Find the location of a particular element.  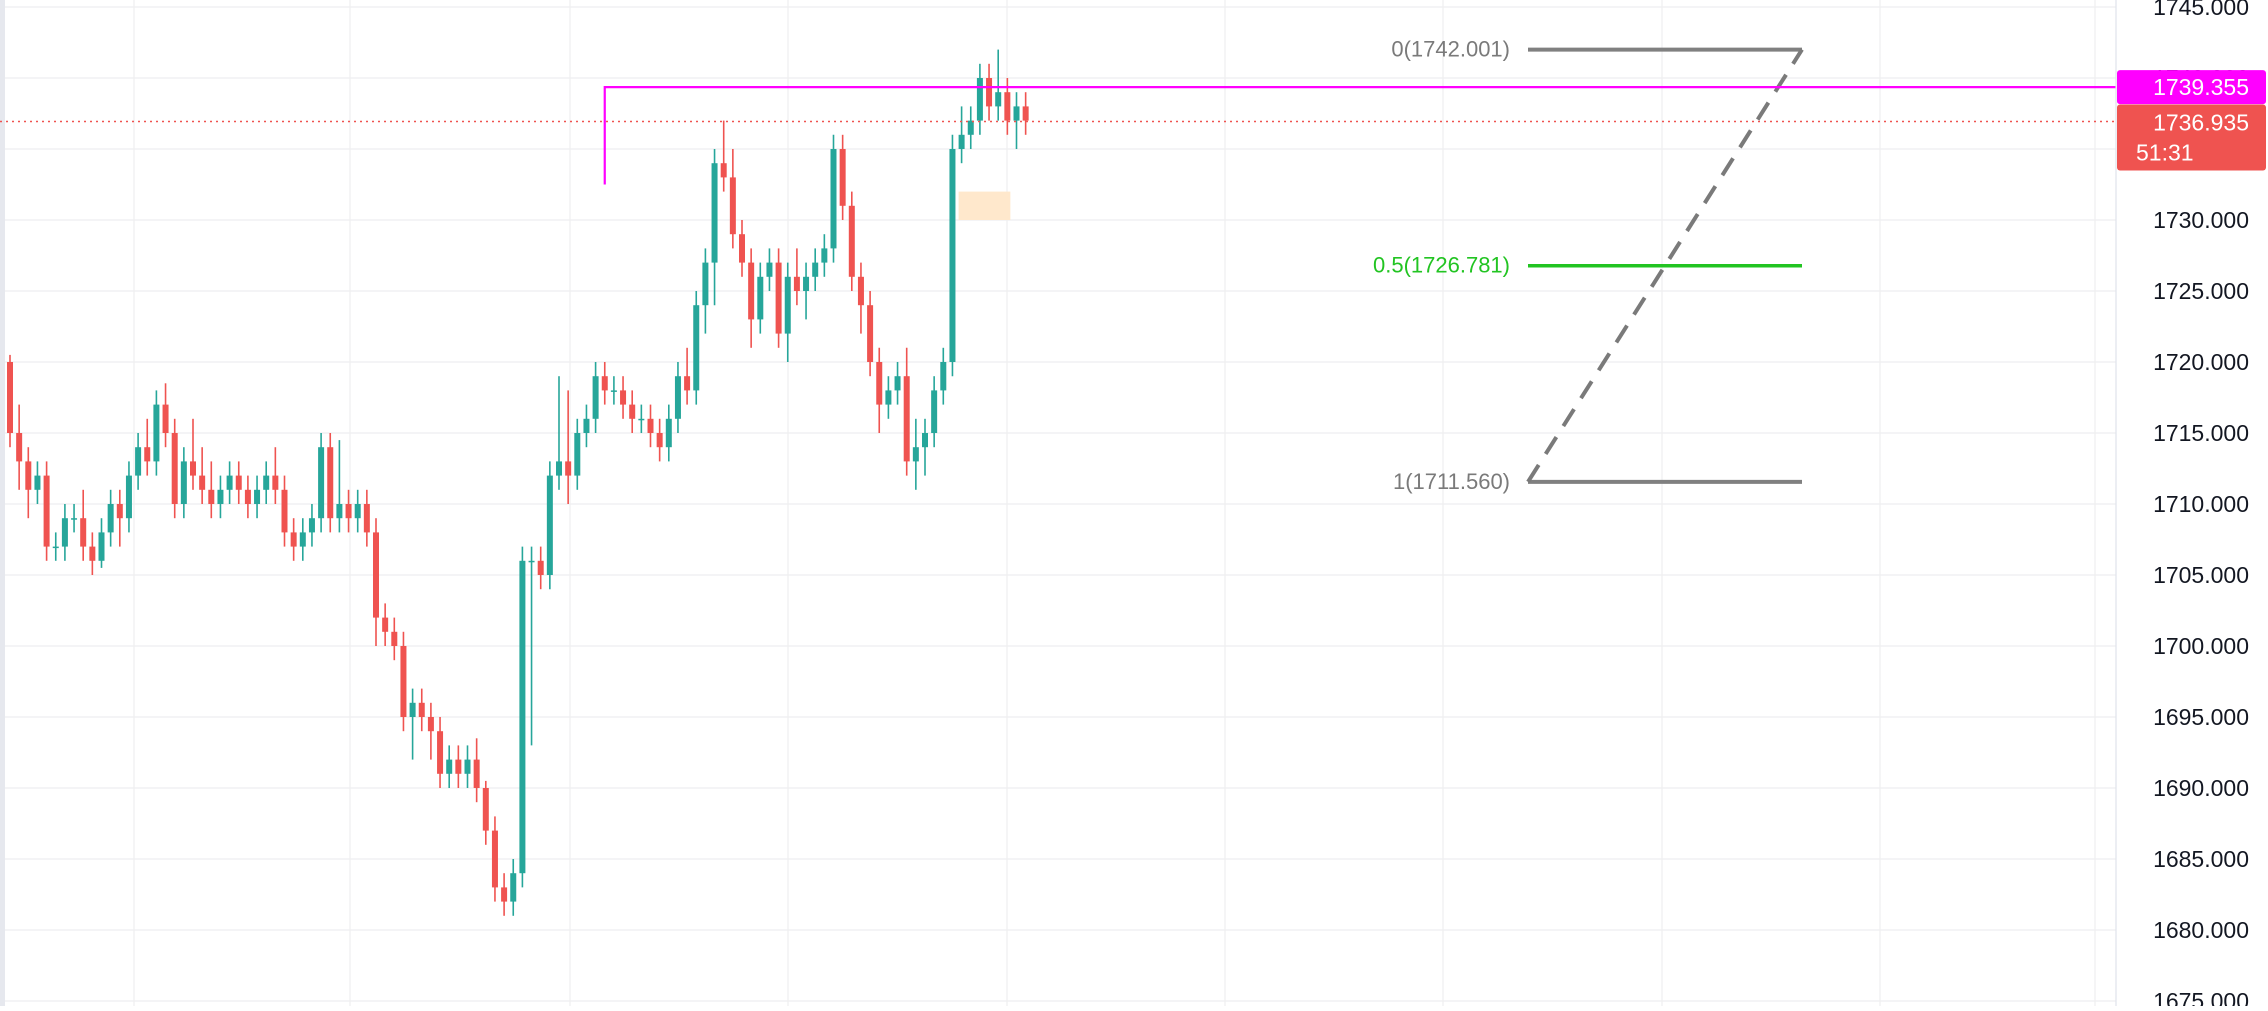

alert-line is located at coordinates (1359, 135).